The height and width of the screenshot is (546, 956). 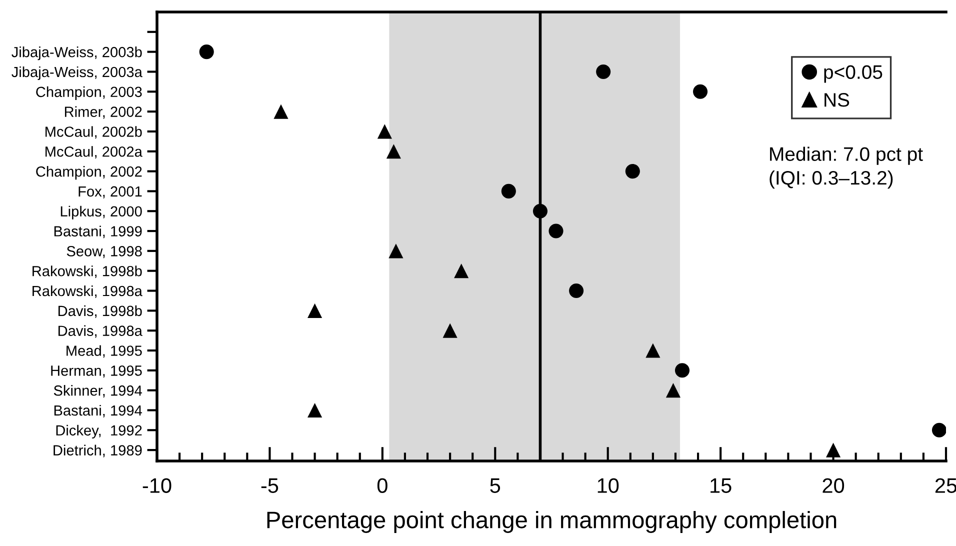 I want to click on y-tick-label: Rimer, 2002, so click(x=103, y=112).